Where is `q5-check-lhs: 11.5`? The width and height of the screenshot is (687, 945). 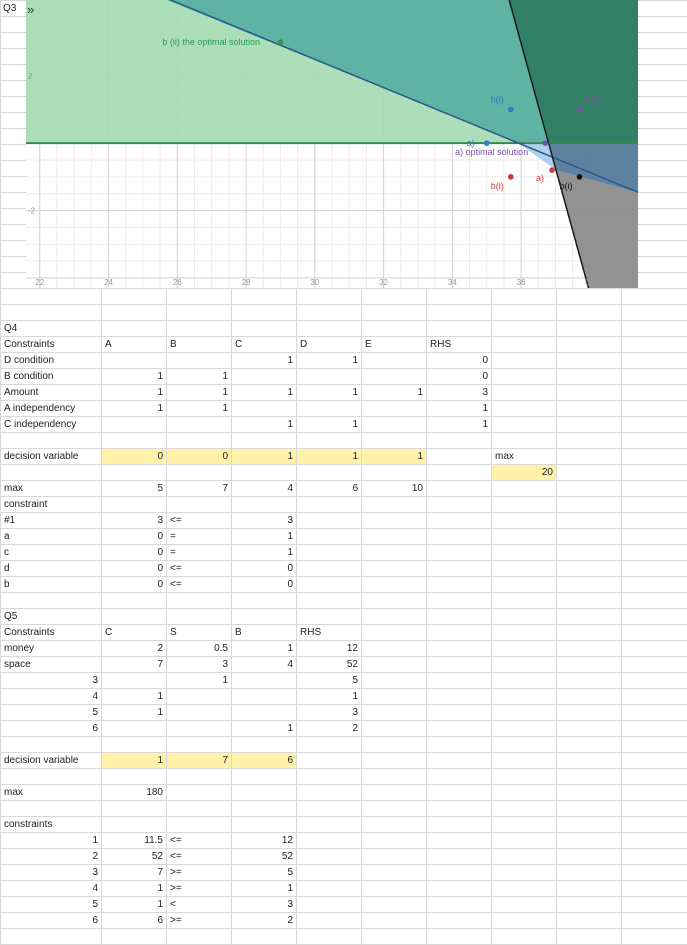 q5-check-lhs: 11.5 is located at coordinates (153, 840).